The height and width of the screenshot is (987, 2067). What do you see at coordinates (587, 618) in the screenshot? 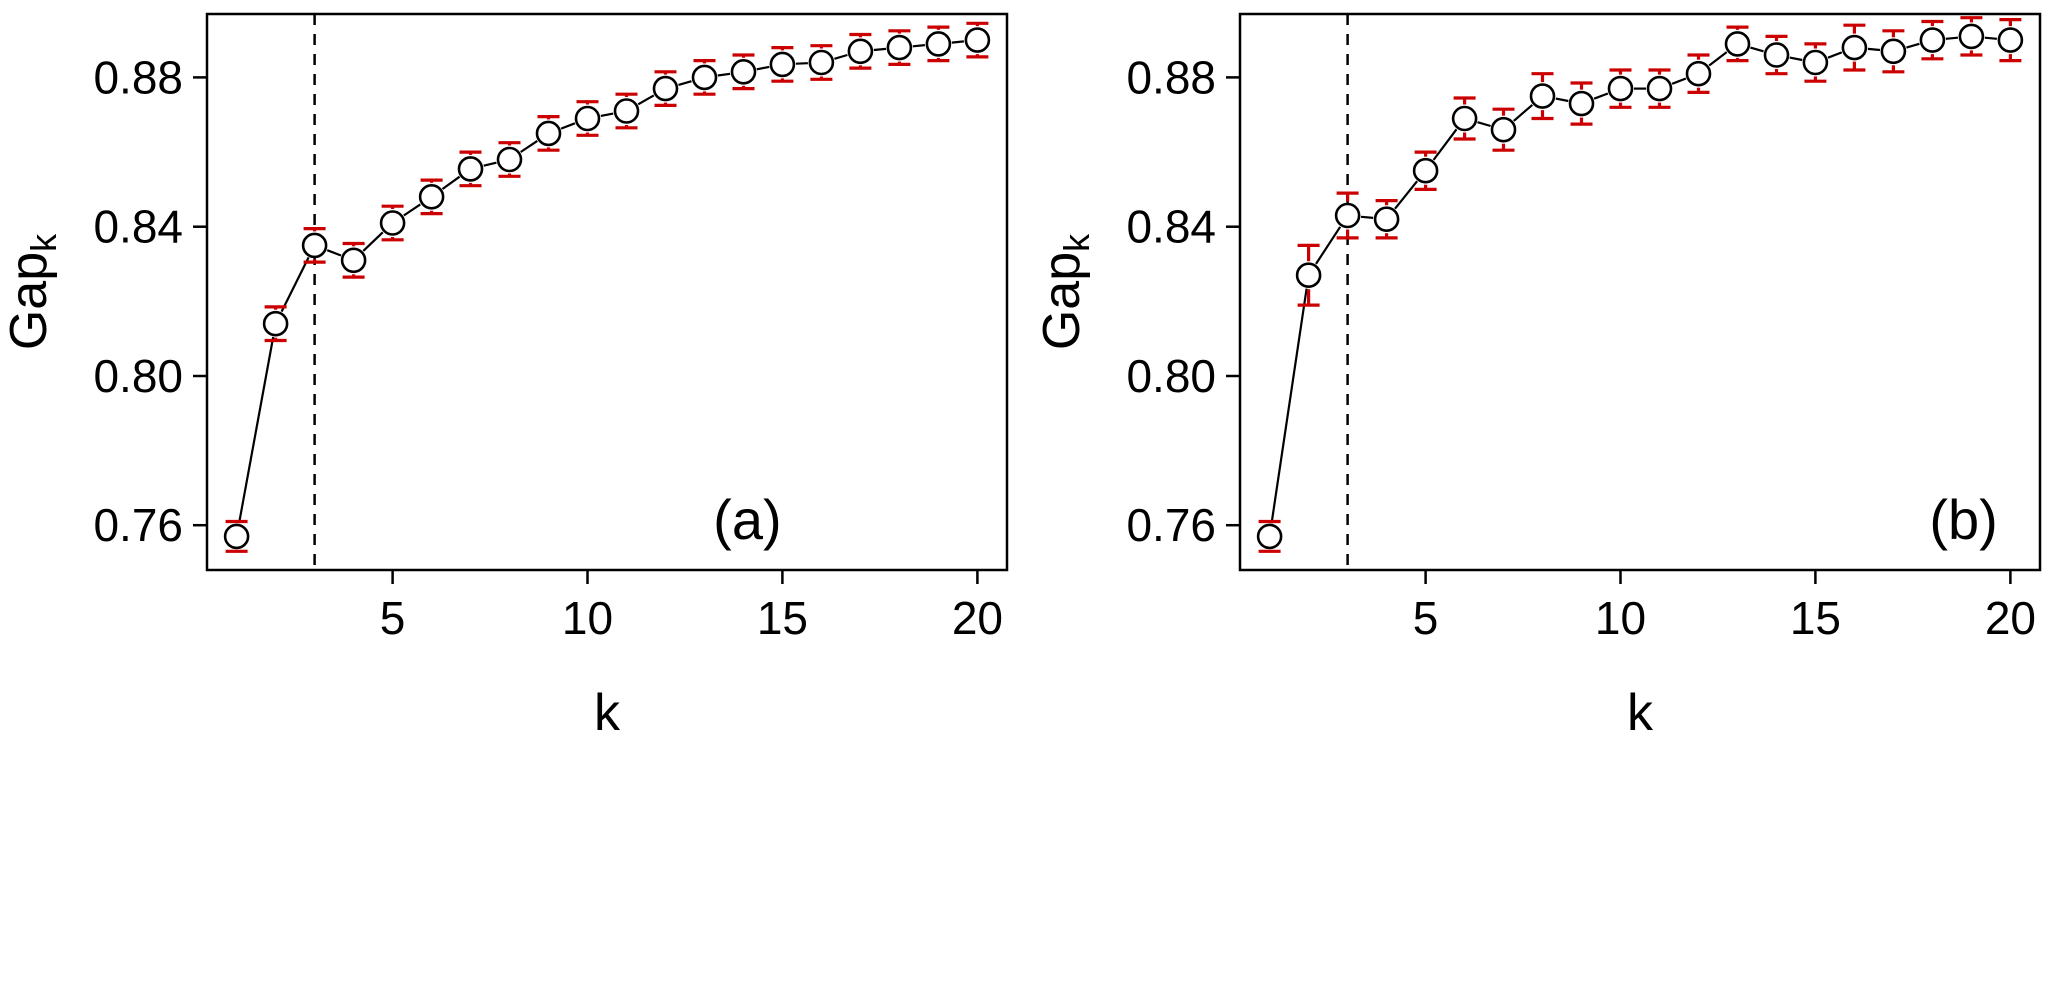
I see `x-tick-label: 10` at bounding box center [587, 618].